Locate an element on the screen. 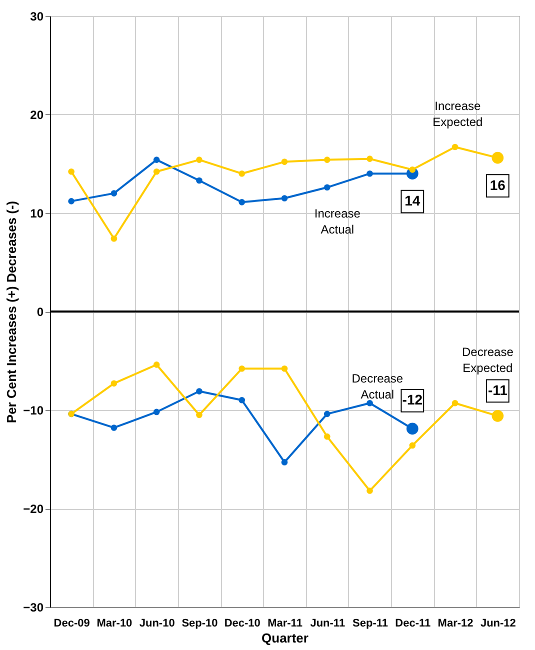  series-label: Increase Actual is located at coordinates (337, 221).